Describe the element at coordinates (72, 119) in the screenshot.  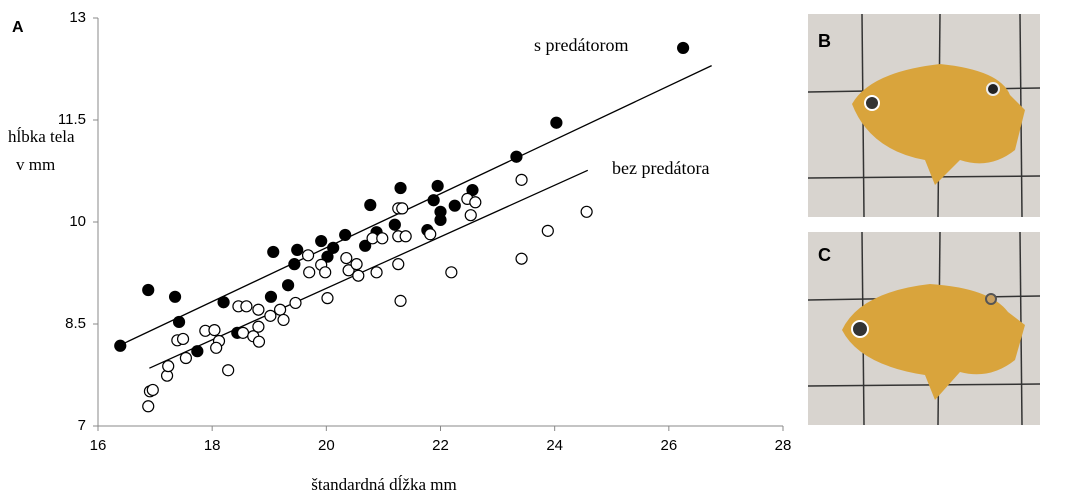
I see `y-tick-label: 11.5` at that location.